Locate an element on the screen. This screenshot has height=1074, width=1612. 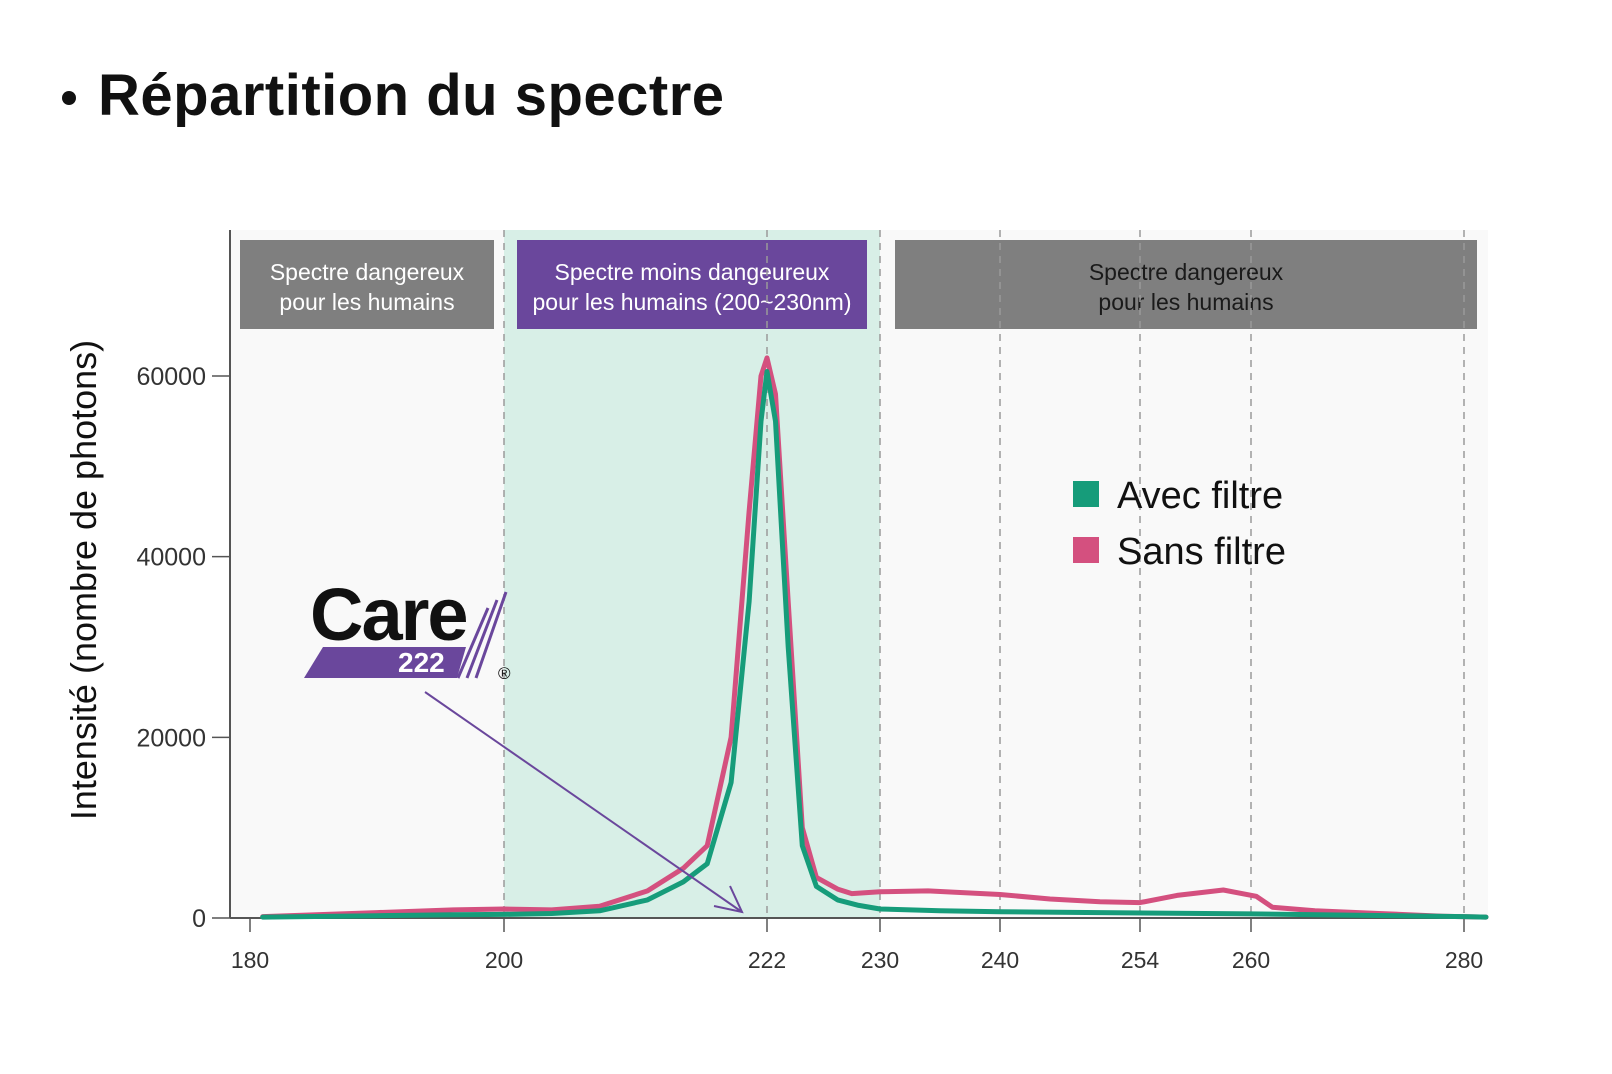
y-axis-label: Intensité (nombre de photons) is located at coordinates (83, 580).